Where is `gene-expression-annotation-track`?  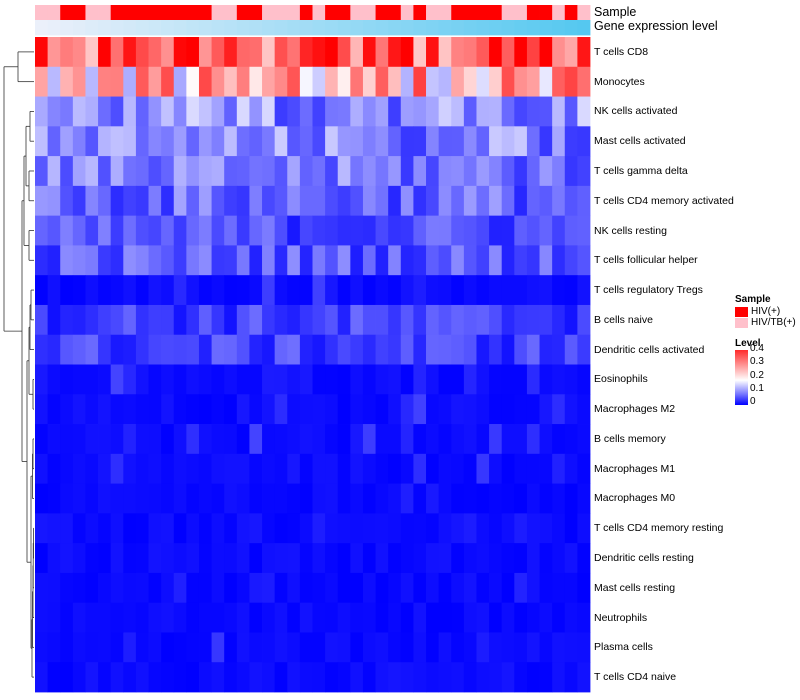
gene-expression-annotation-track is located at coordinates (313, 28).